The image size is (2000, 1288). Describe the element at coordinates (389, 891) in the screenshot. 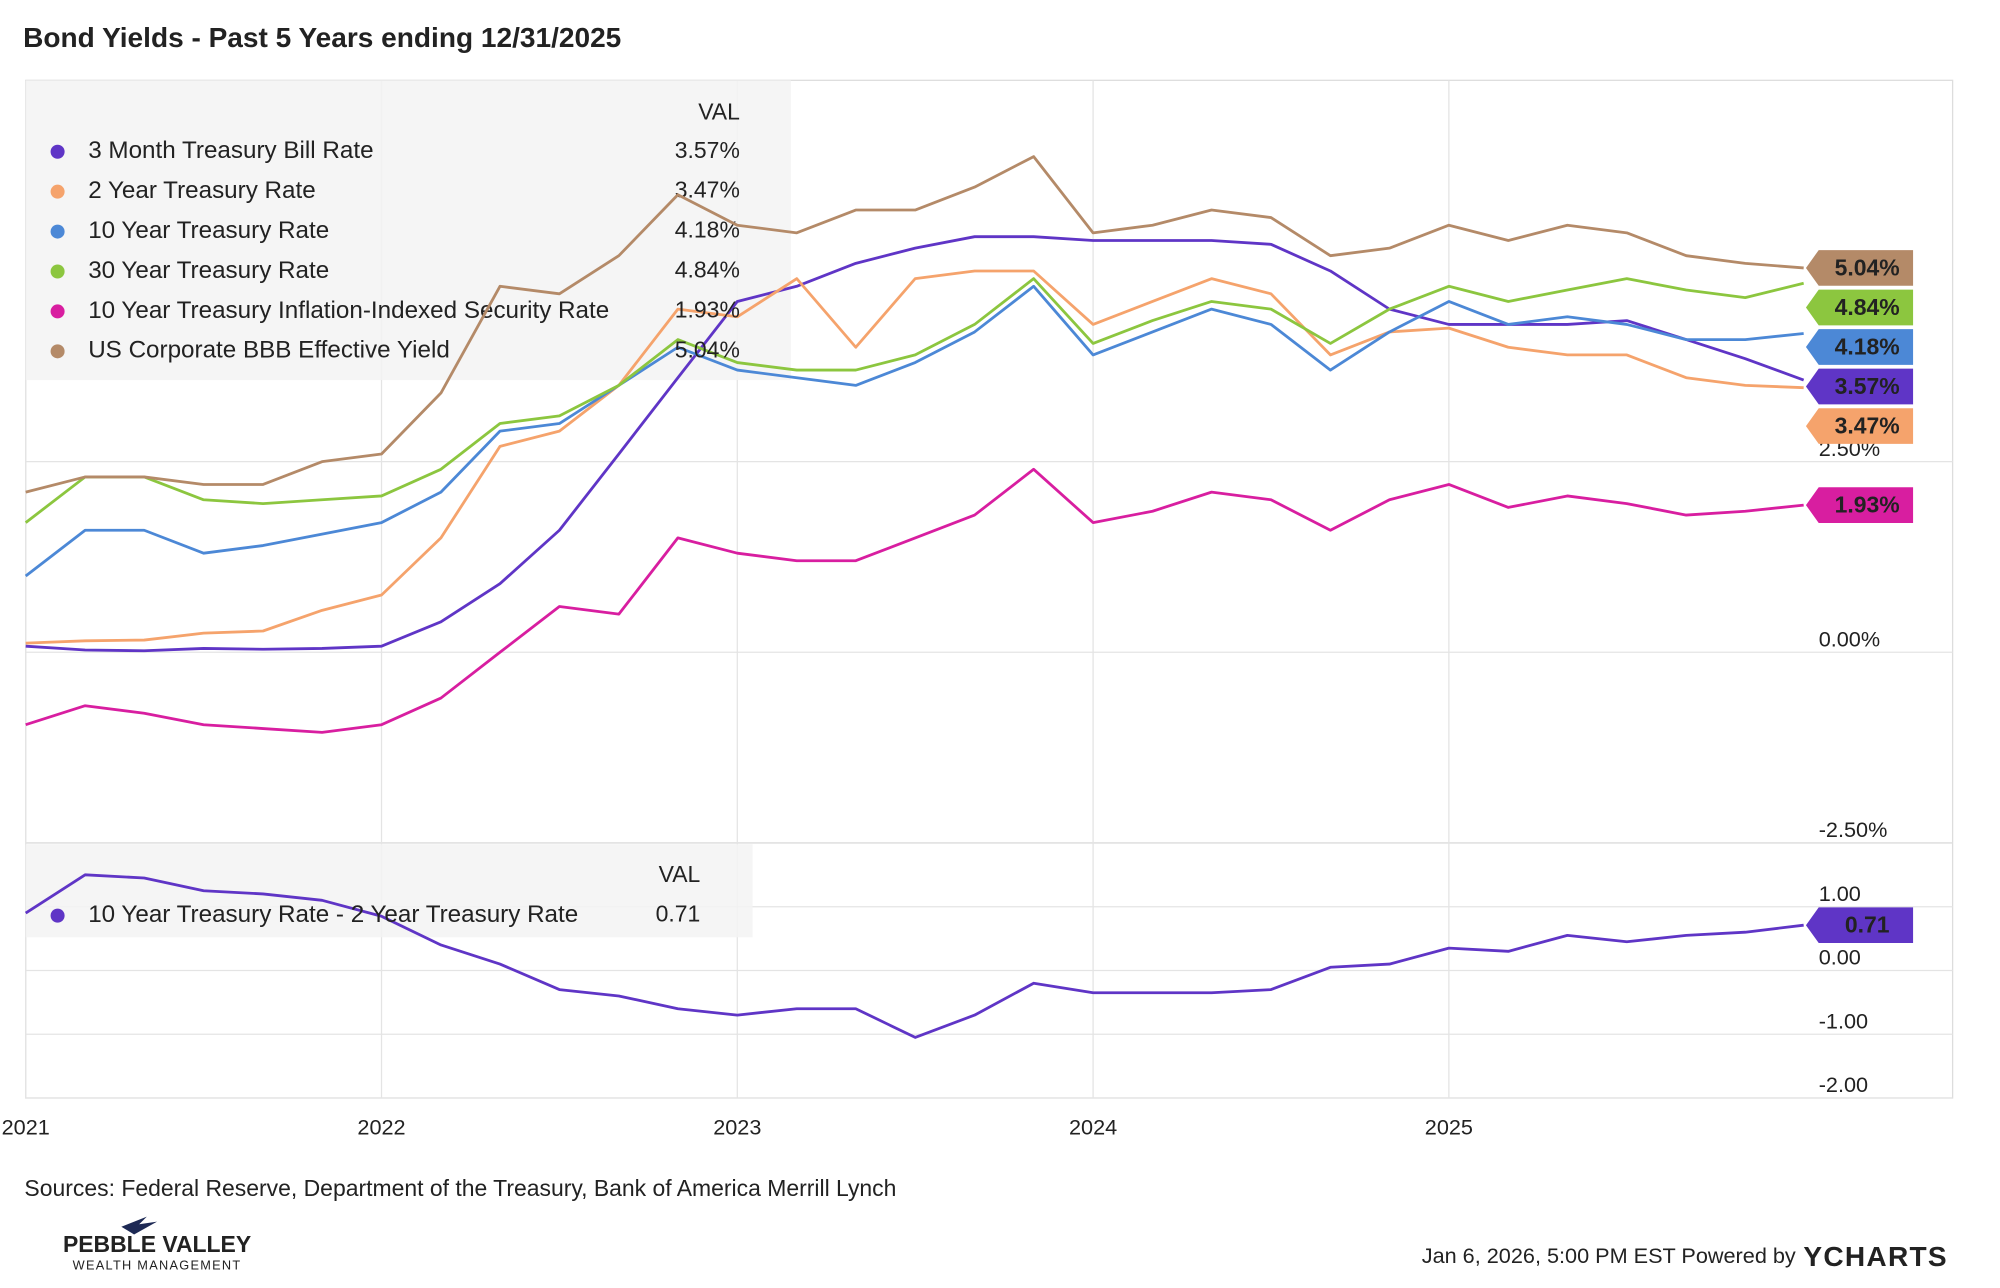

I see `legend-box` at that location.